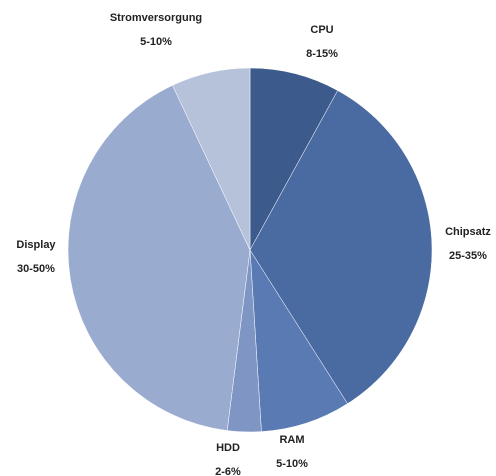 Image resolution: width=496 pixels, height=476 pixels. I want to click on slice-label: Chipsatz, so click(468, 232).